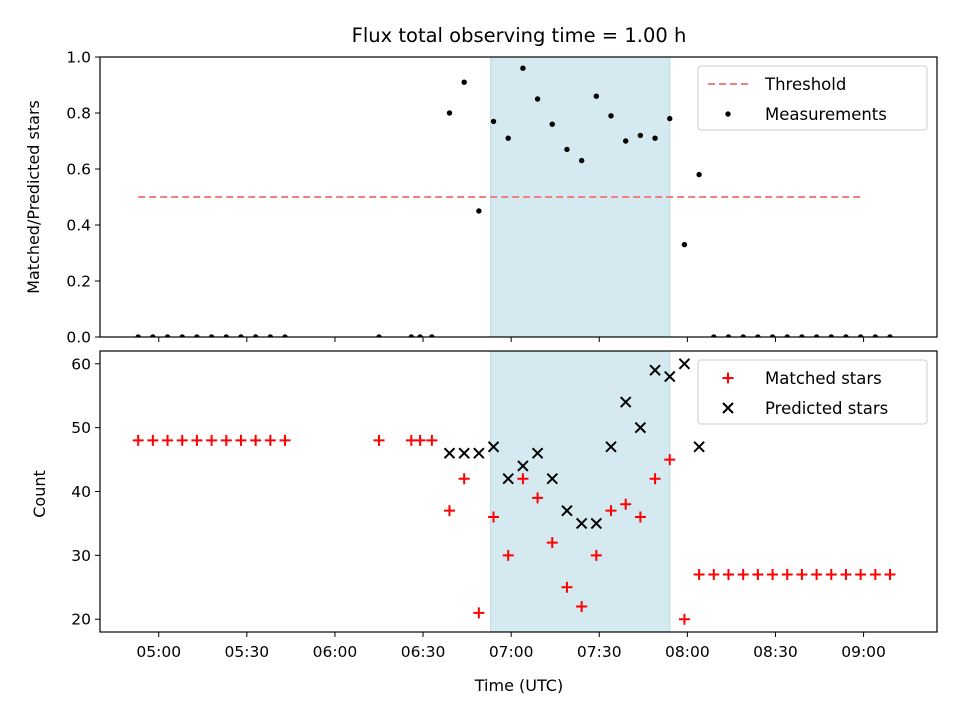 The height and width of the screenshot is (720, 960). I want to click on measurements-legend-label: Measurements, so click(826, 114).